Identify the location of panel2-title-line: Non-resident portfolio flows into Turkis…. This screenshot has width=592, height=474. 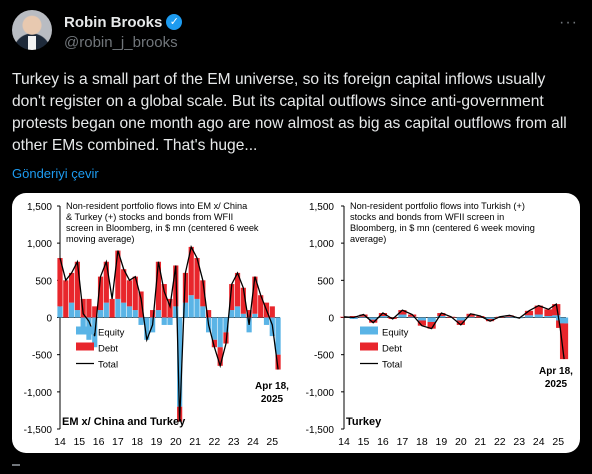
(437, 206).